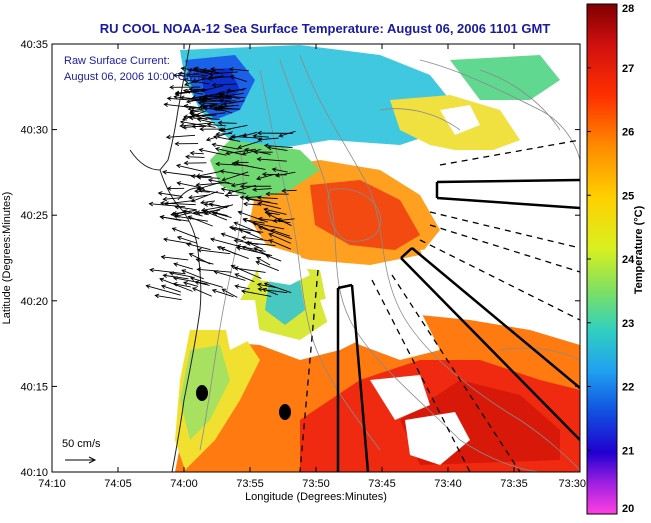 The height and width of the screenshot is (523, 651). I want to click on x-tick-label: 73:50, so click(316, 484).